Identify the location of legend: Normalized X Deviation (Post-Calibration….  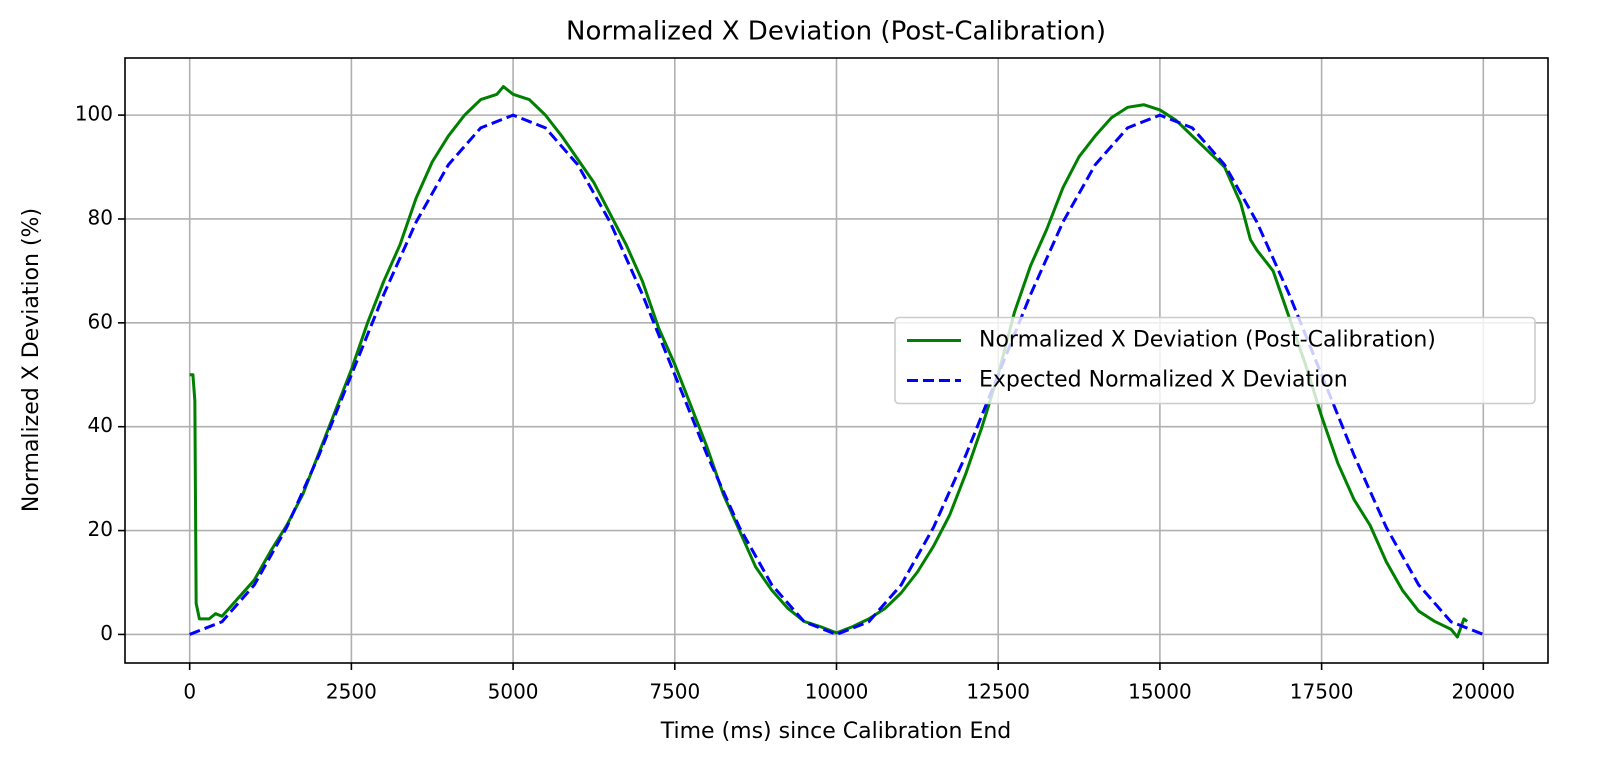
(1215, 360).